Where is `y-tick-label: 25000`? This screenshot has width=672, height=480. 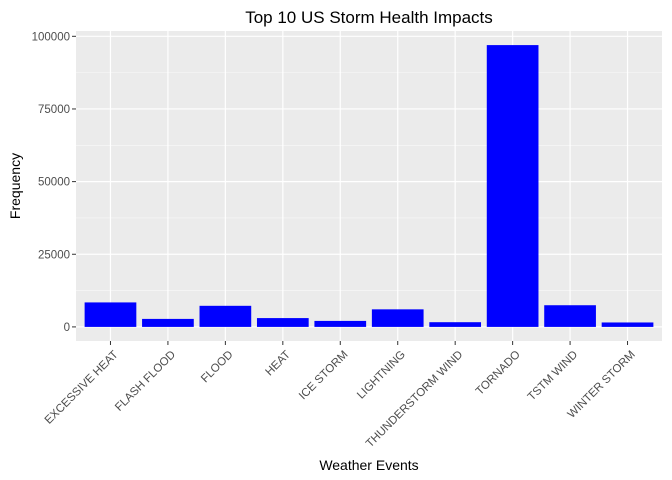 y-tick-label: 25000 is located at coordinates (54, 255).